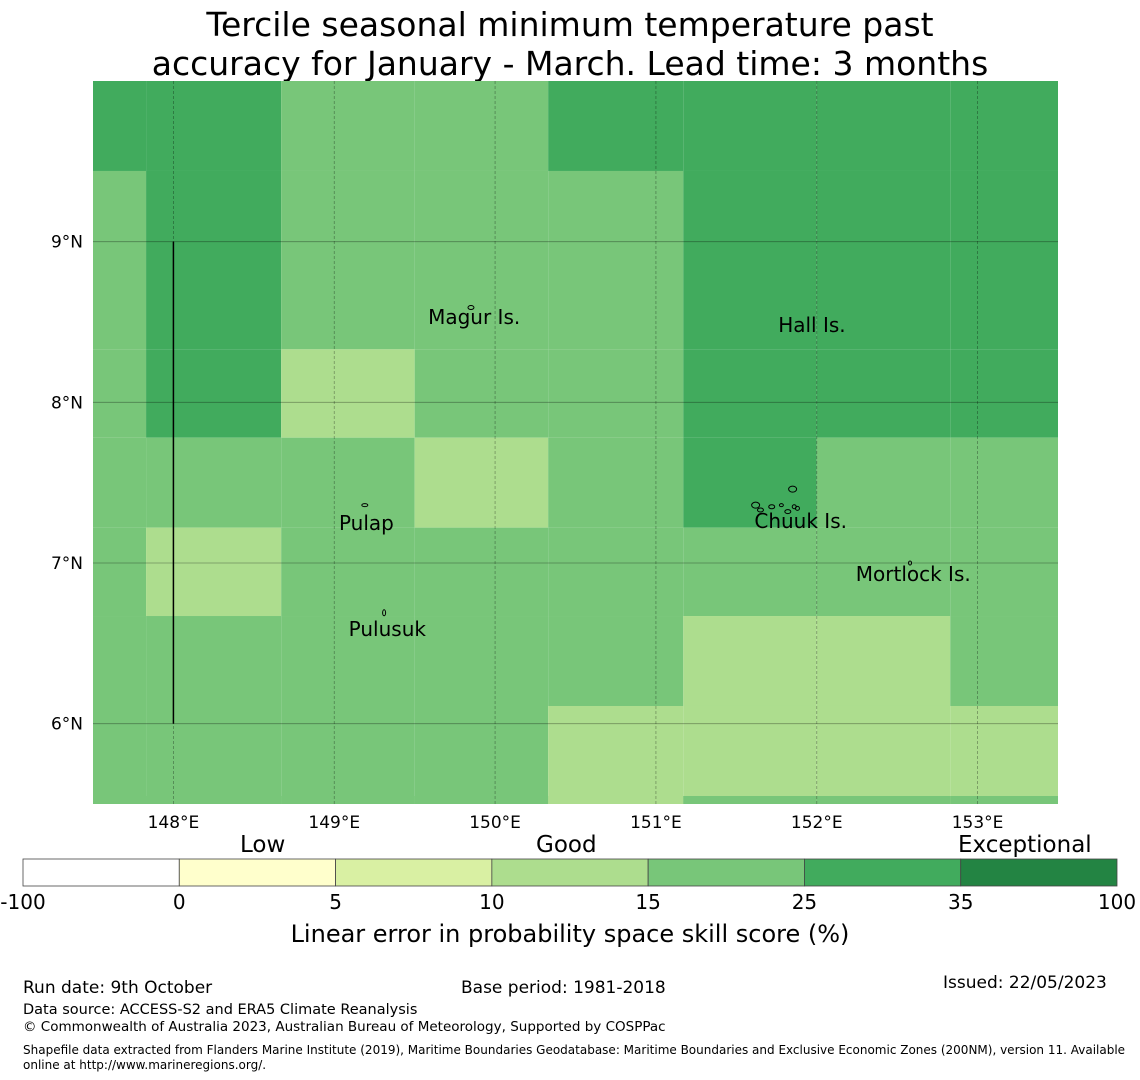 The height and width of the screenshot is (1080, 1140). What do you see at coordinates (334, 823) in the screenshot?
I see `lon-tick-label: 149°E` at bounding box center [334, 823].